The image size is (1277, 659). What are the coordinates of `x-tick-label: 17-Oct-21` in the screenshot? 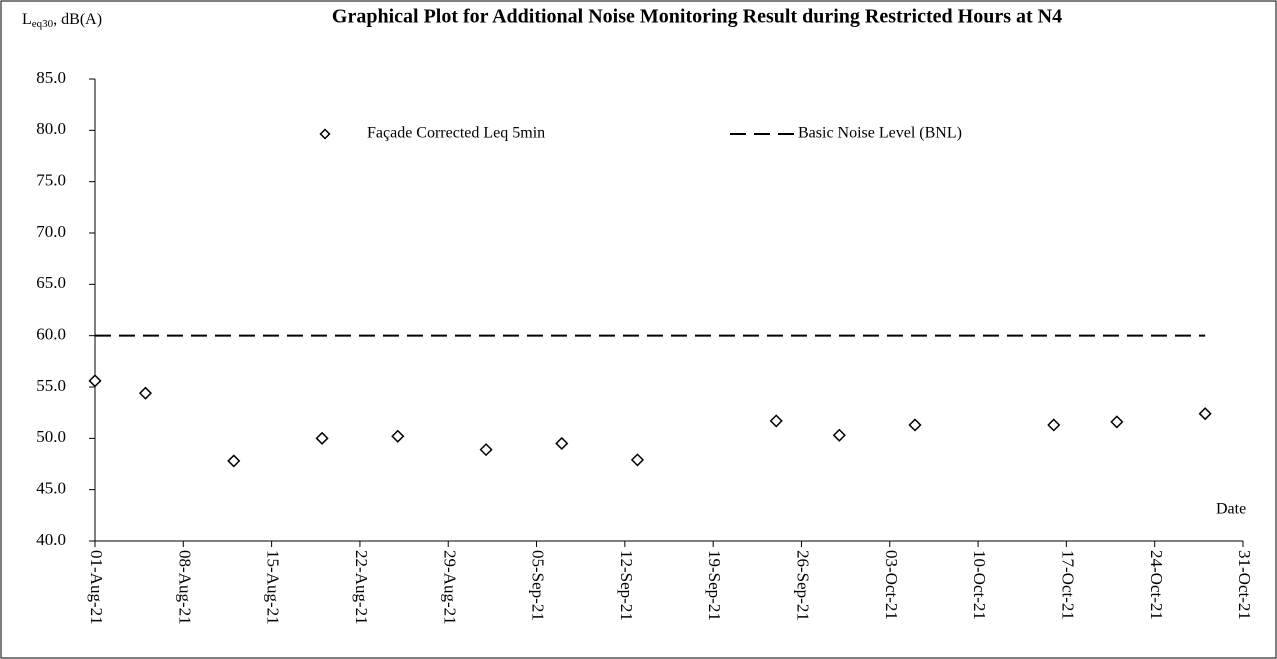 It's located at (1067, 585).